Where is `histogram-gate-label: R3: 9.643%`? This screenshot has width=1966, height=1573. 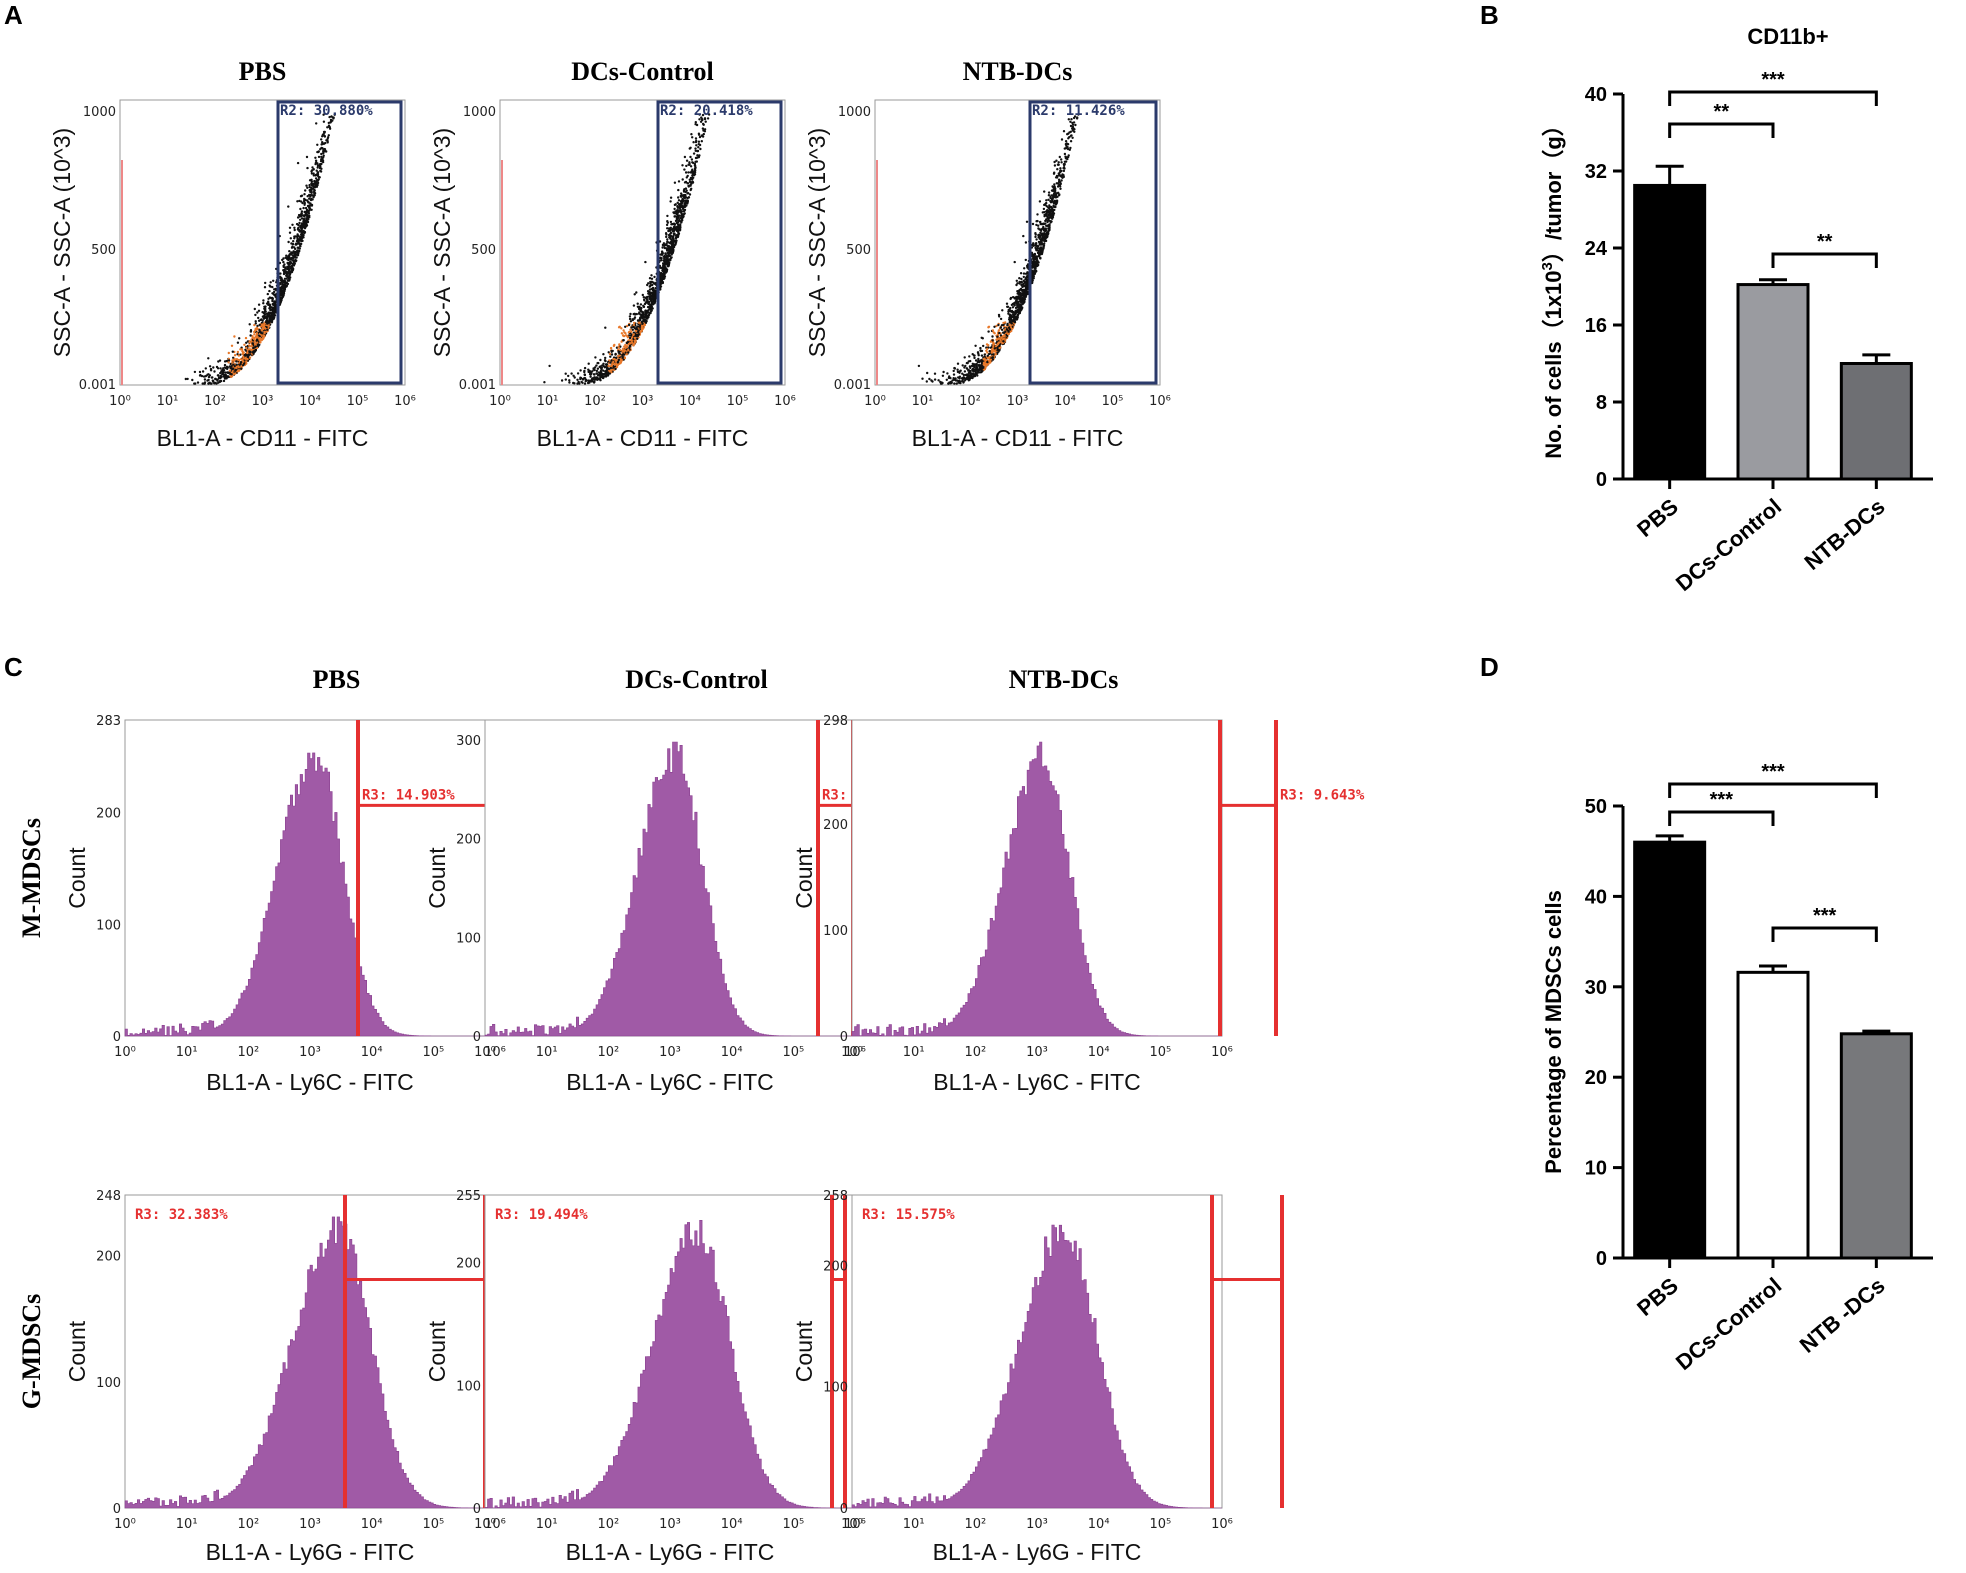 histogram-gate-label: R3: 9.643% is located at coordinates (1322, 795).